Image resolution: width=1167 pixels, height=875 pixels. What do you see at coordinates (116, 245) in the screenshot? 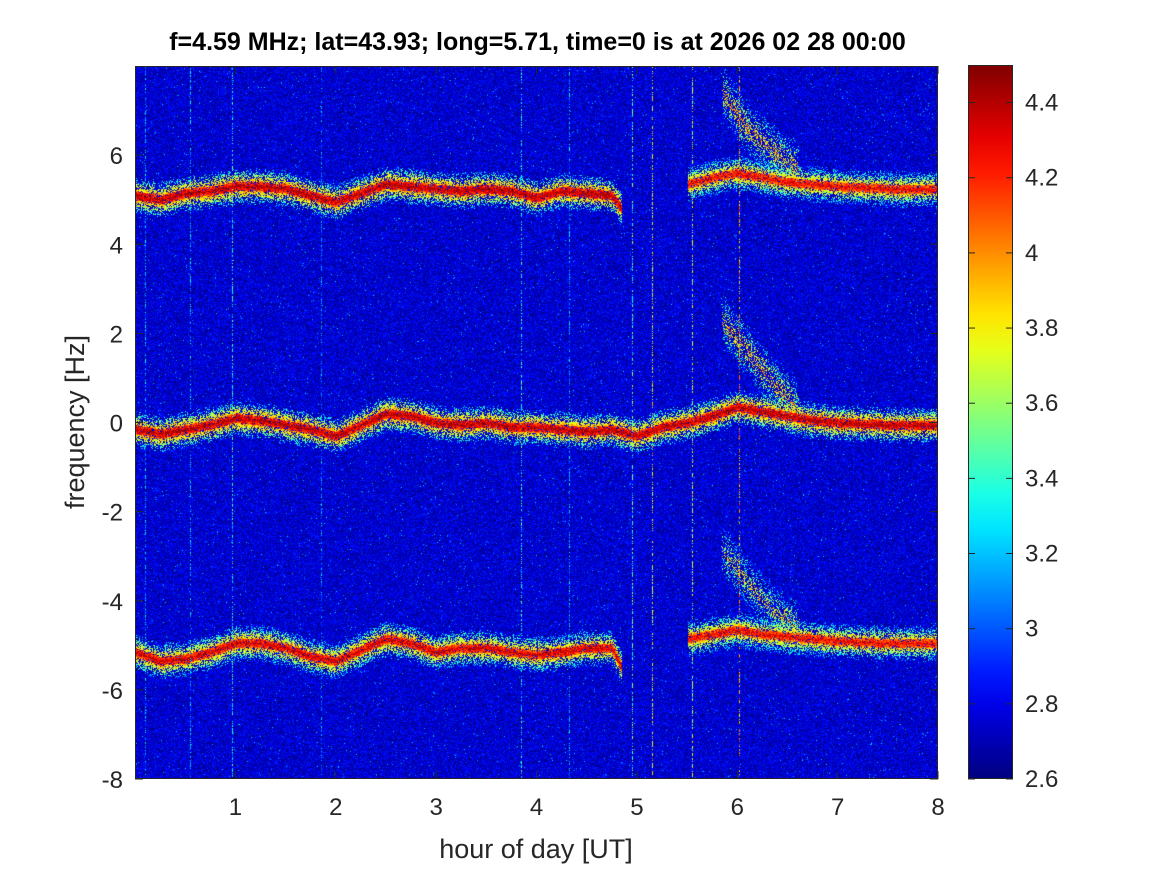
I see `y-tick-label: 4` at bounding box center [116, 245].